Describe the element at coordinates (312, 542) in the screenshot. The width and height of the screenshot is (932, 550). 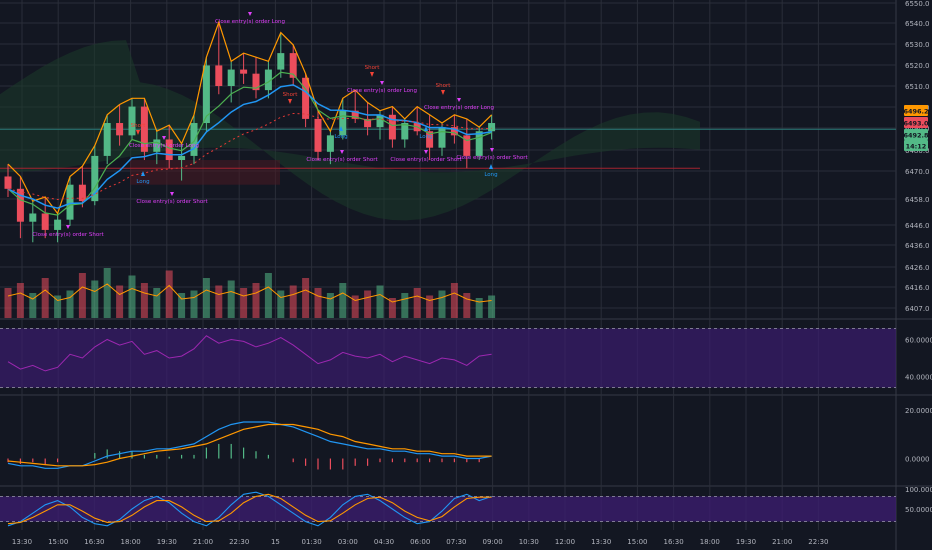
I see `time-tick-label: 01:30` at that location.